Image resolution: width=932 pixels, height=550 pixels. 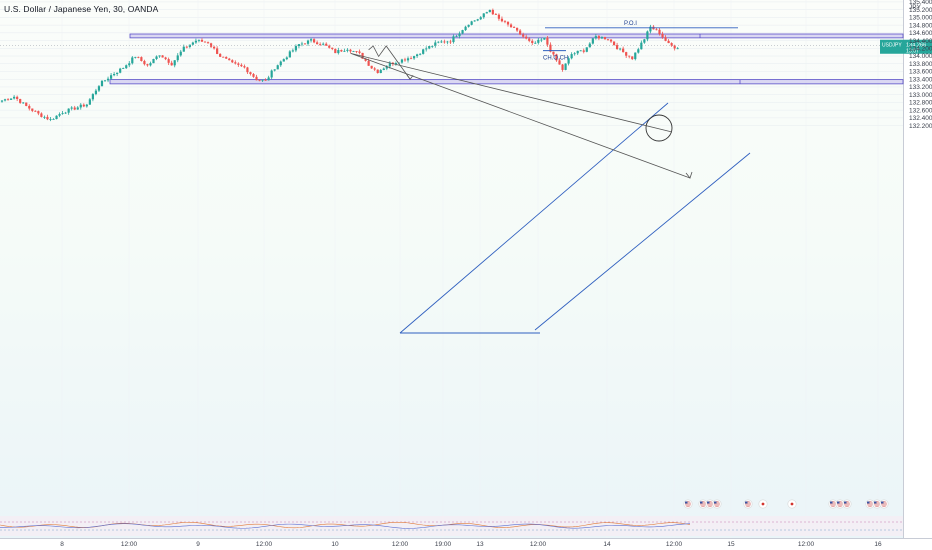 What do you see at coordinates (916, 45) in the screenshot?
I see `price-label: 134.266` at bounding box center [916, 45].